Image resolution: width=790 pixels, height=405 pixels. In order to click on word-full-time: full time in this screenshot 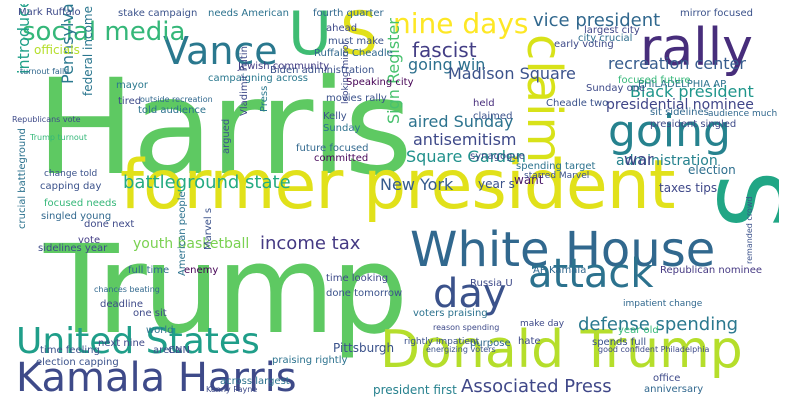, I will do `click(149, 270)`.